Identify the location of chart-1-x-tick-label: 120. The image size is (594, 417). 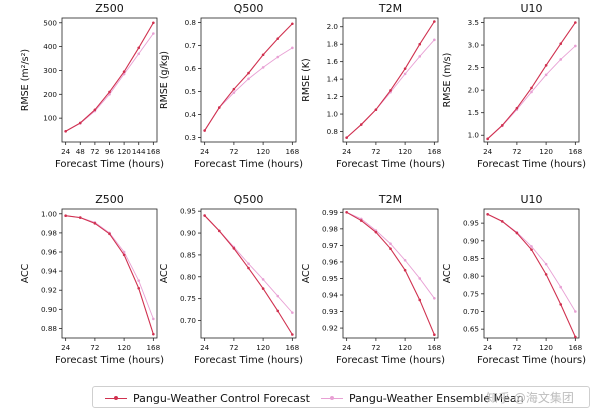
(124, 151).